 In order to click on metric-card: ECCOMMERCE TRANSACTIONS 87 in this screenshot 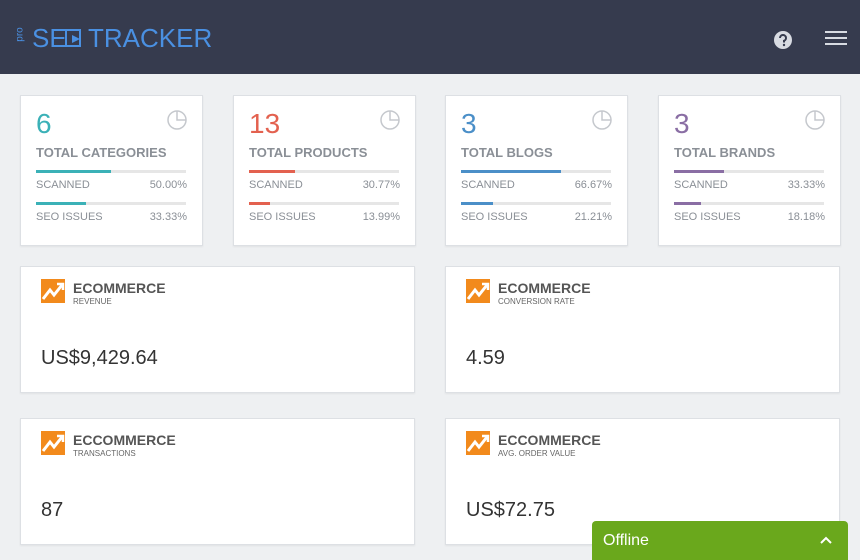, I will do `click(217, 481)`.